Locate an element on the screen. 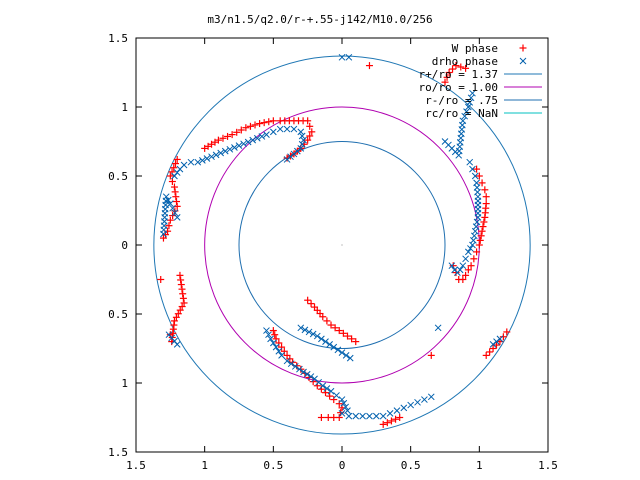 This screenshot has height=480, width=640. x-tick-label: 0 is located at coordinates (342, 465).